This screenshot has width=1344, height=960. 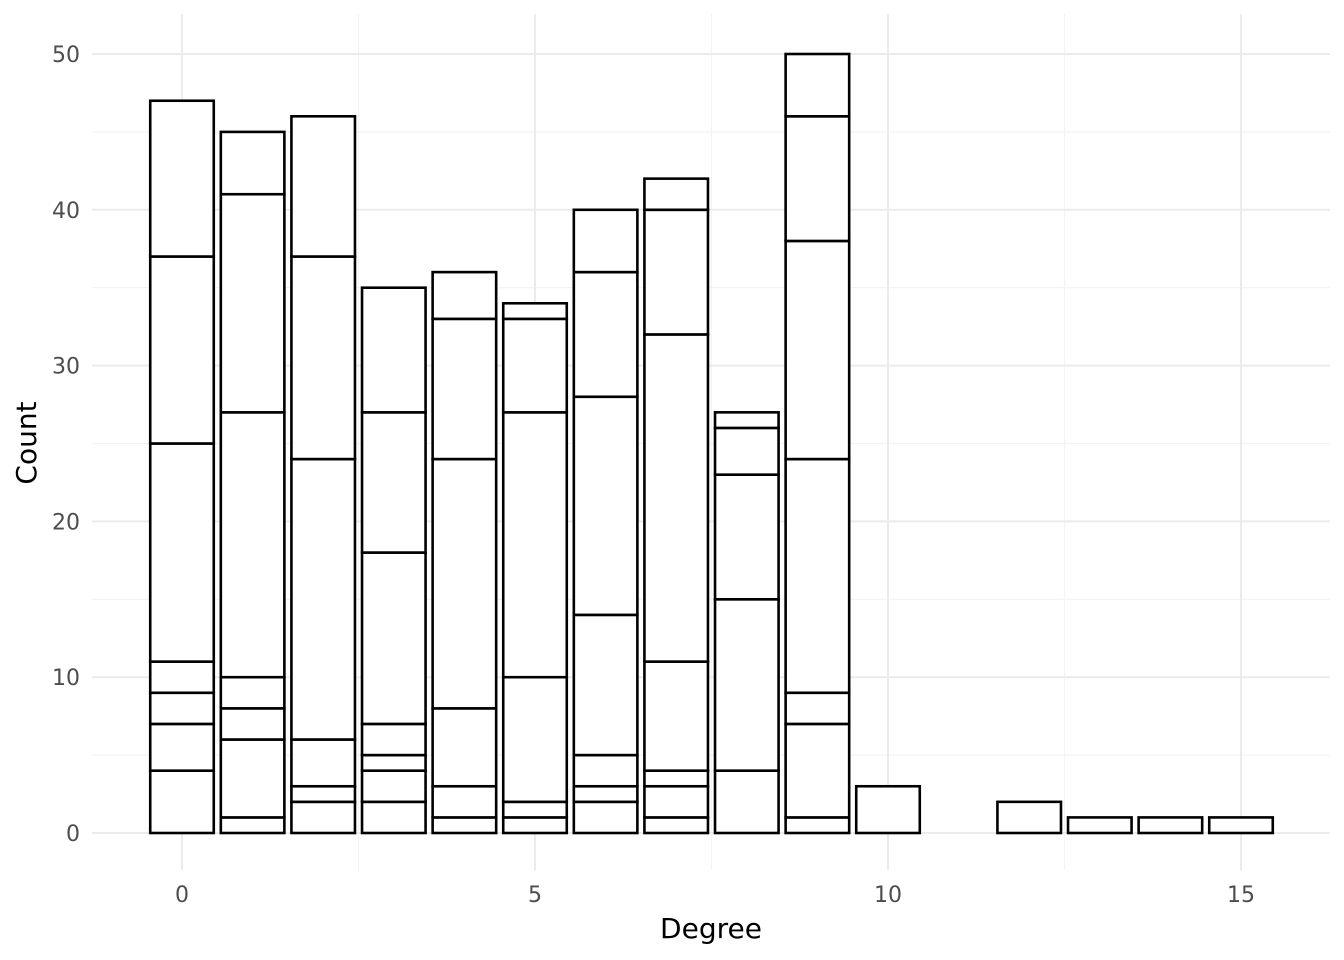 What do you see at coordinates (711, 928) in the screenshot?
I see `x-axis-title: Degree` at bounding box center [711, 928].